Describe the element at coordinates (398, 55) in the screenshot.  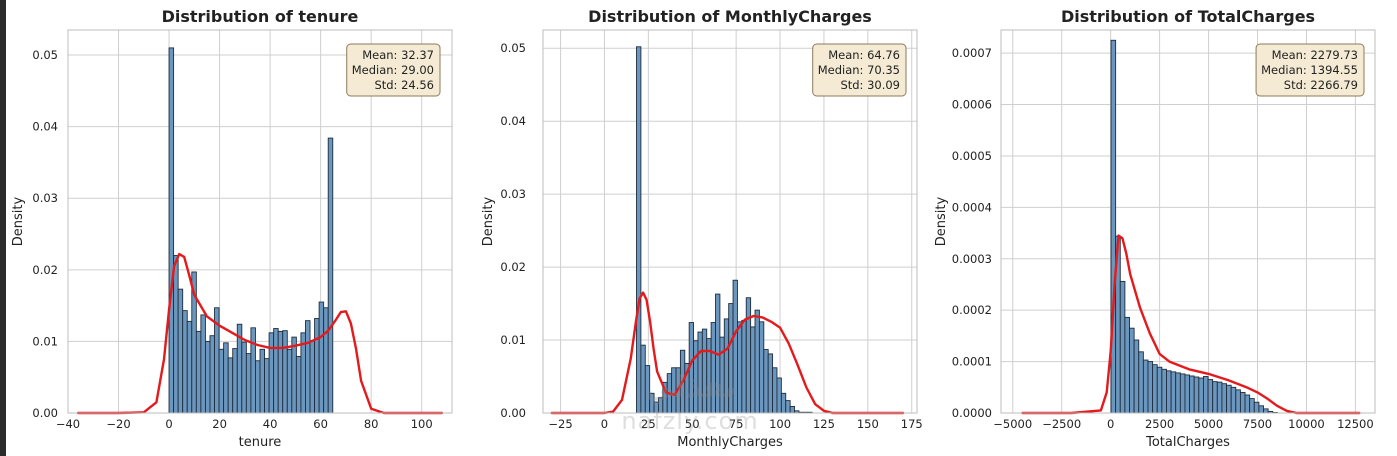
I see `stats-mean: Mean: 32.37` at that location.